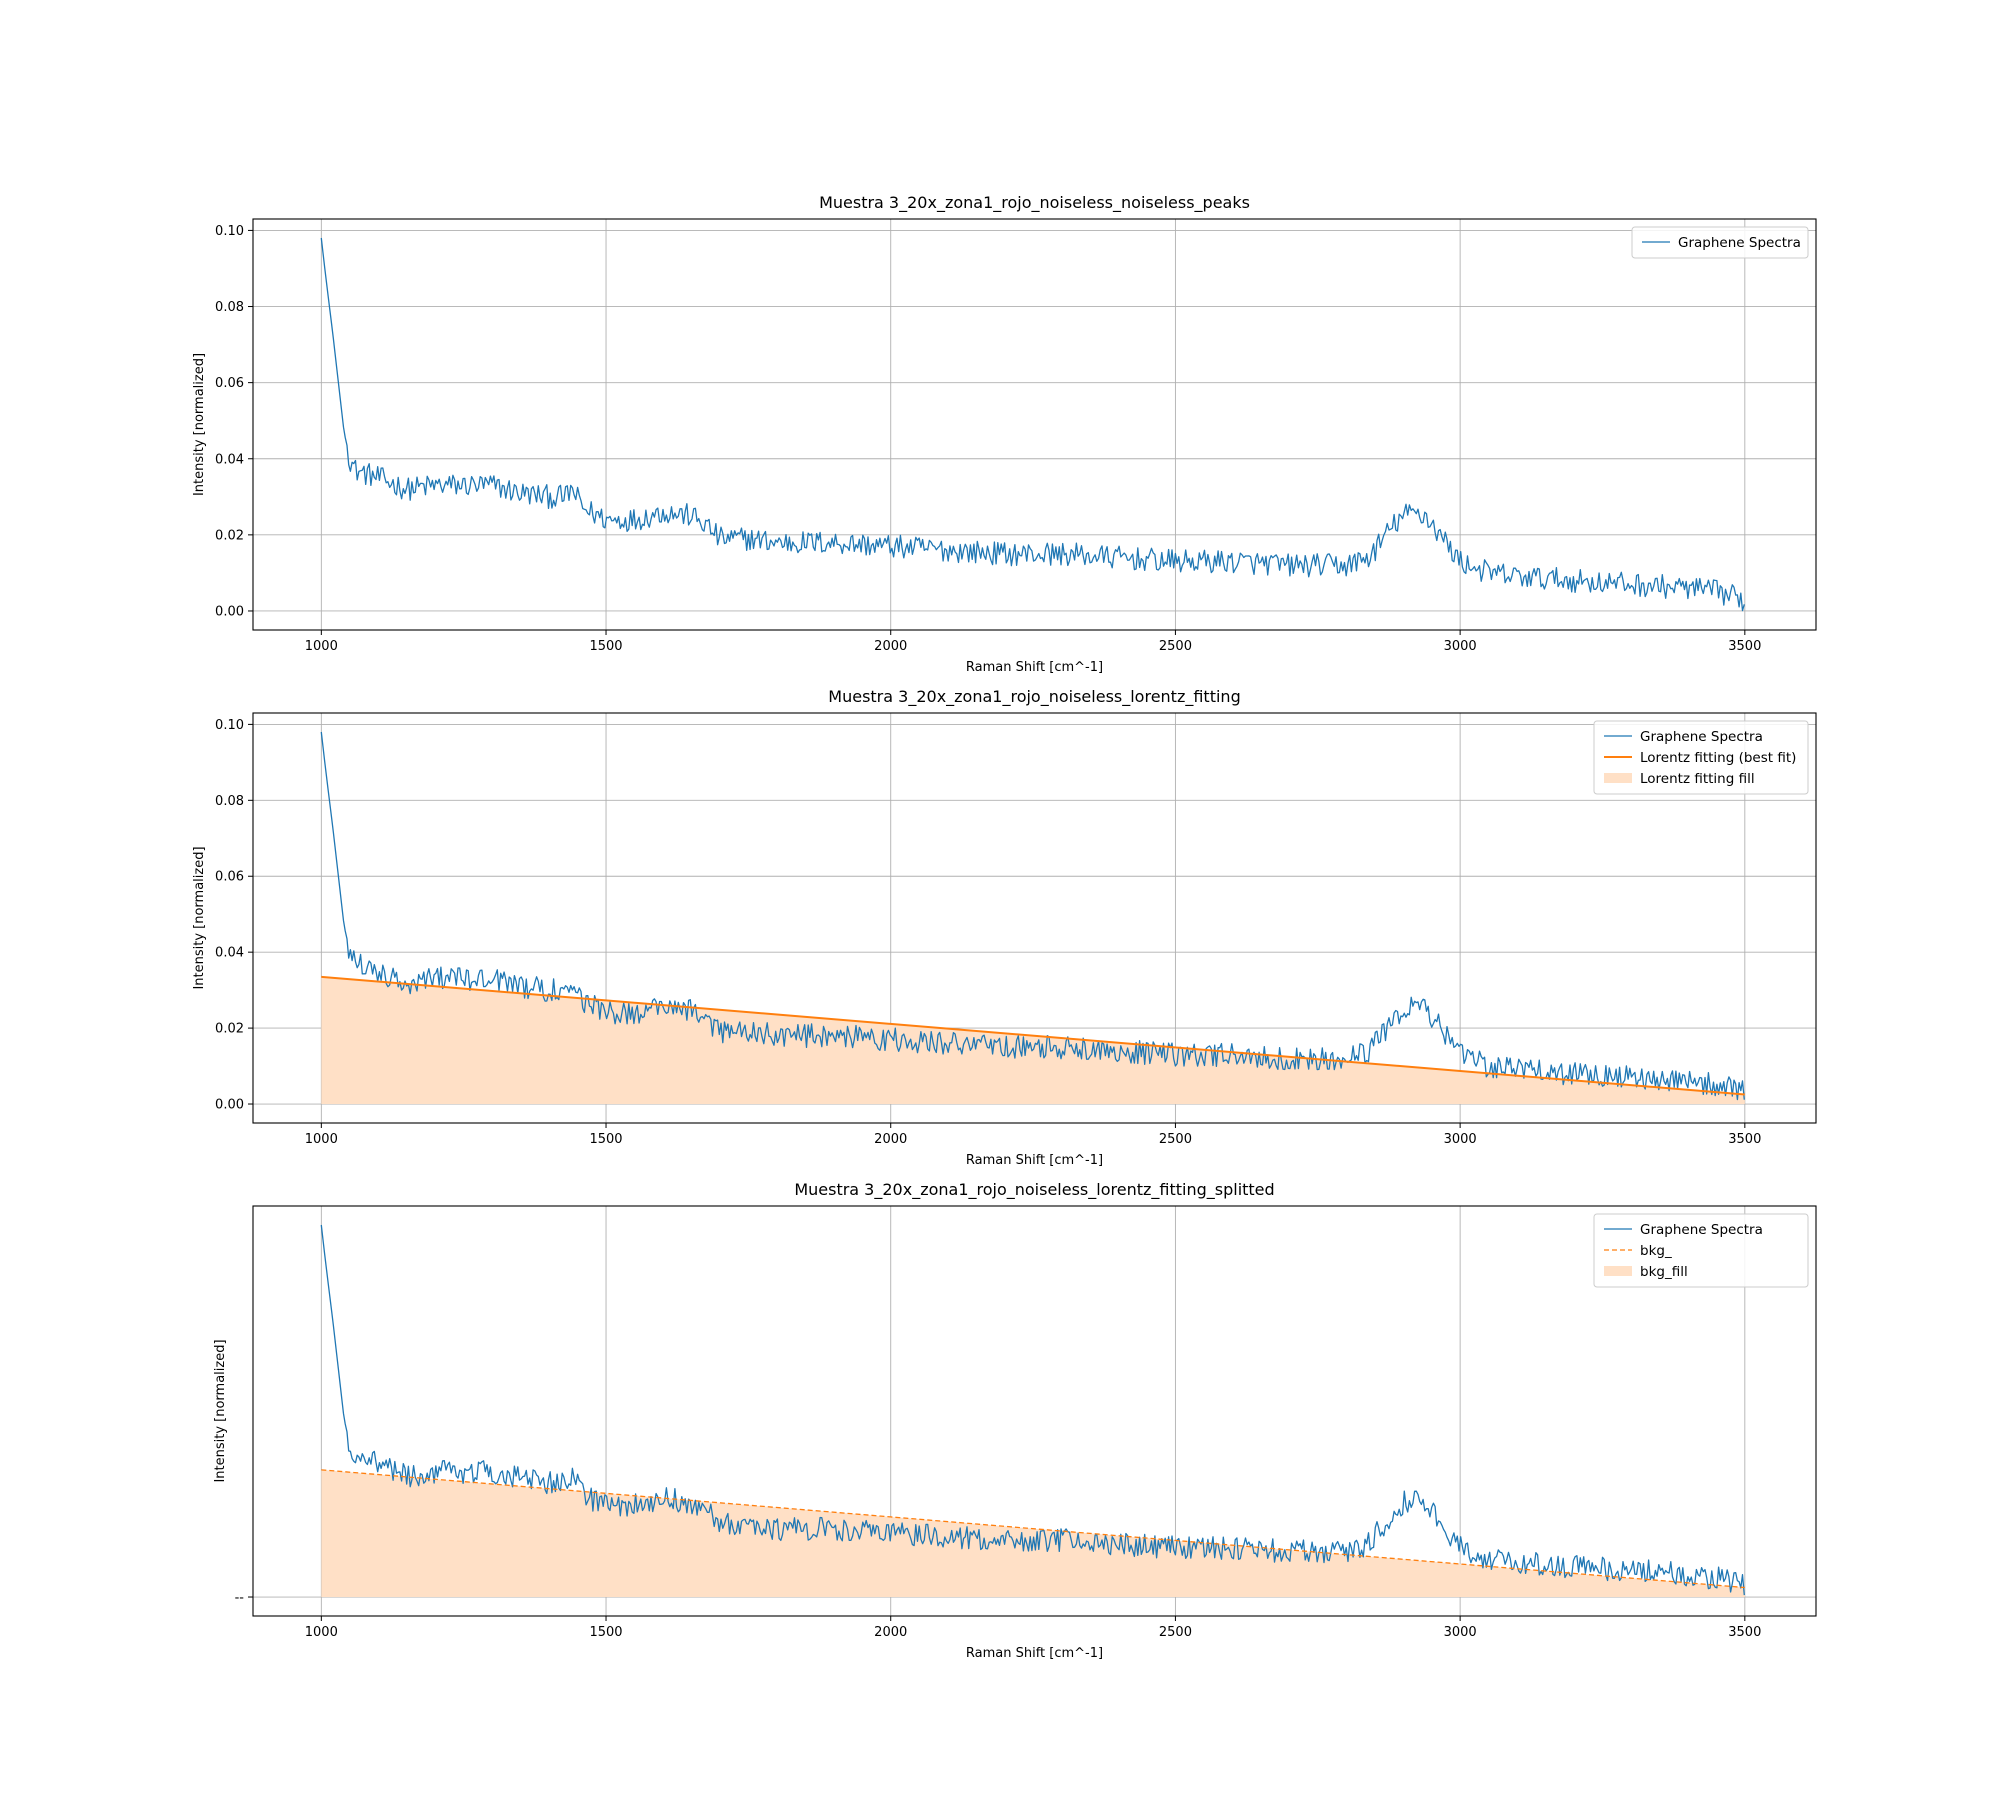 This screenshot has height=1800, width=2000. What do you see at coordinates (1033, 1035) in the screenshot?
I see `series-line-fit` at bounding box center [1033, 1035].